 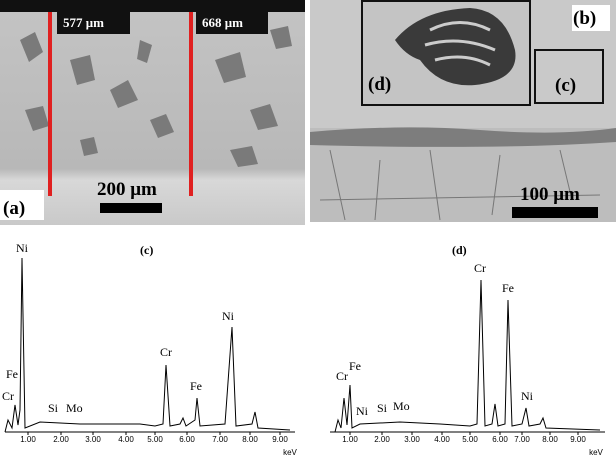 What do you see at coordinates (14, 208) in the screenshot?
I see `panel-label: (a)` at bounding box center [14, 208].